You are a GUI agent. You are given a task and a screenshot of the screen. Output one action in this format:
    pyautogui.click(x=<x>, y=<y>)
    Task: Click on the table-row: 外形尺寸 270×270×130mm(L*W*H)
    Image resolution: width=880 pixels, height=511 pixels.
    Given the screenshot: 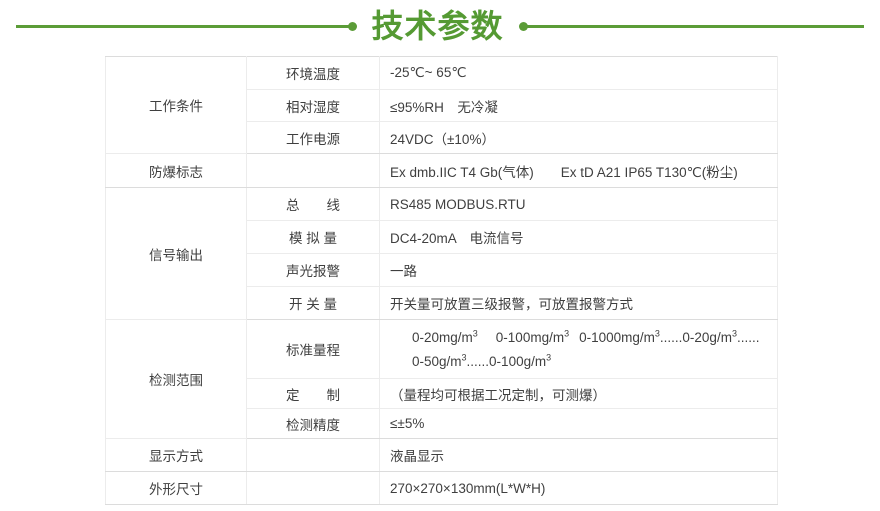 What is the action you would take?
    pyautogui.click(x=441, y=488)
    